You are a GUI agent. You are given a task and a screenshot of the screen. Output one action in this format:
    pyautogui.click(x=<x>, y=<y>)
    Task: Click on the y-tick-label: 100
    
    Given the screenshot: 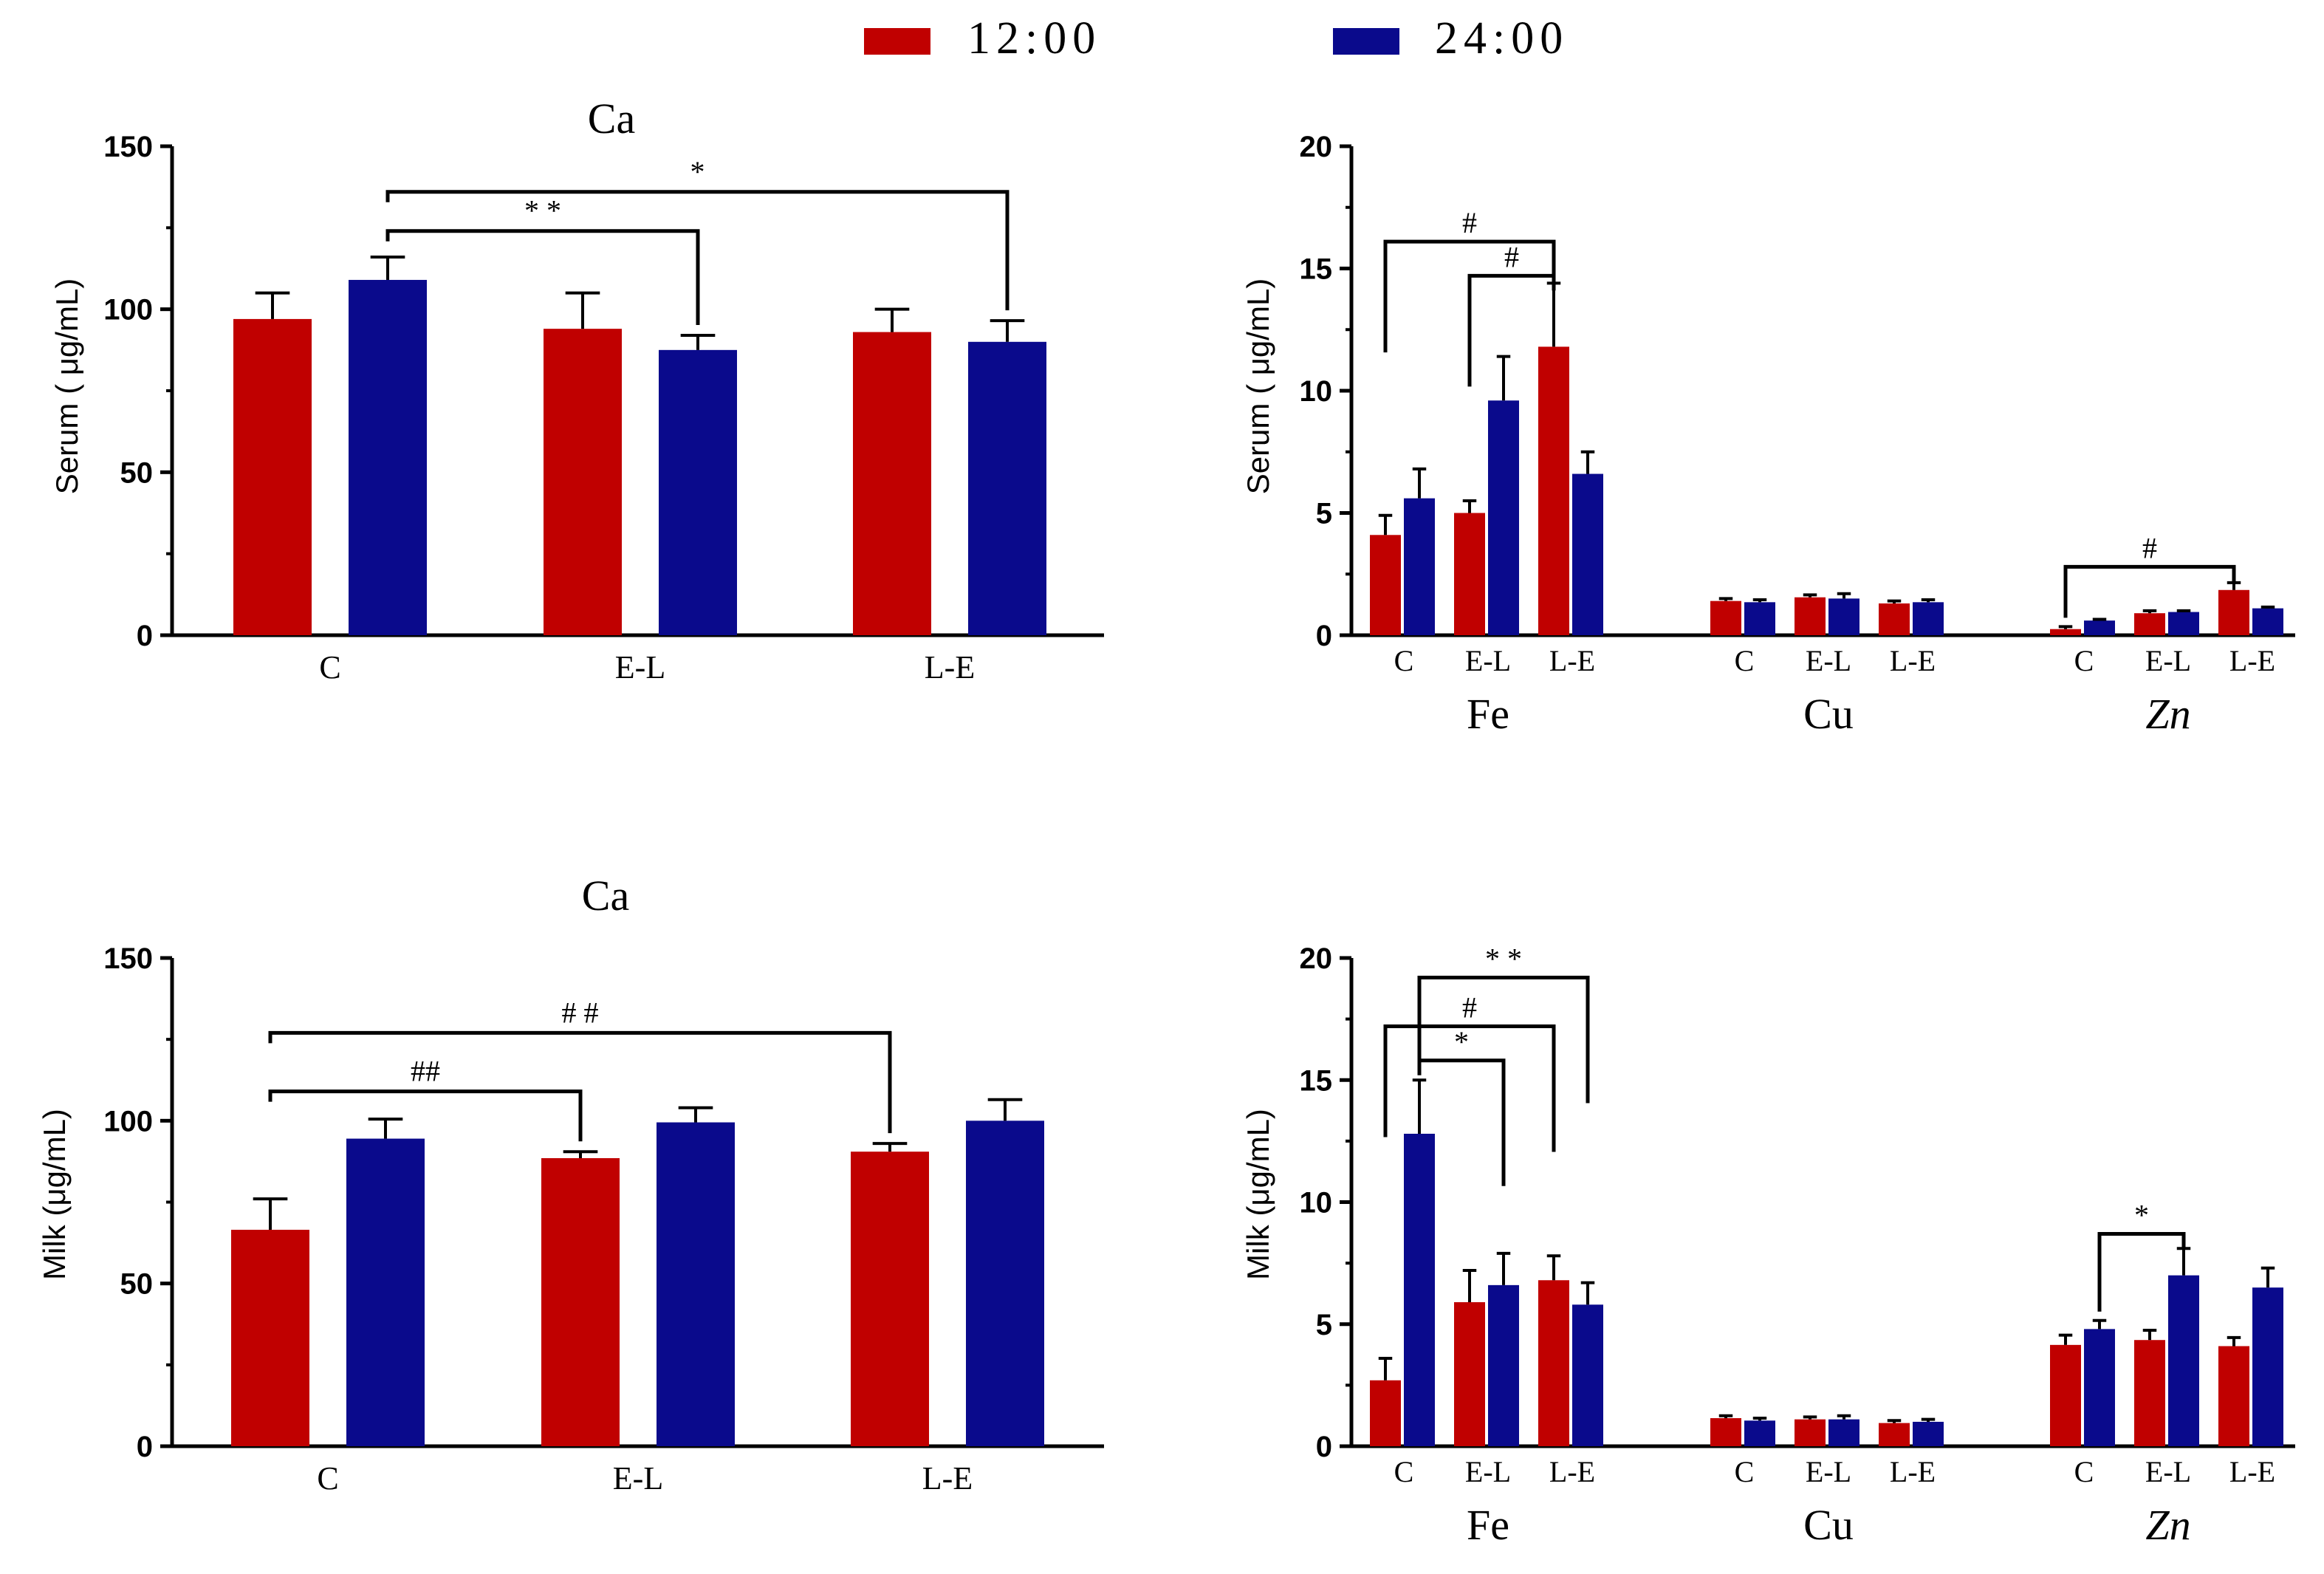 What is the action you would take?
    pyautogui.click(x=128, y=1121)
    